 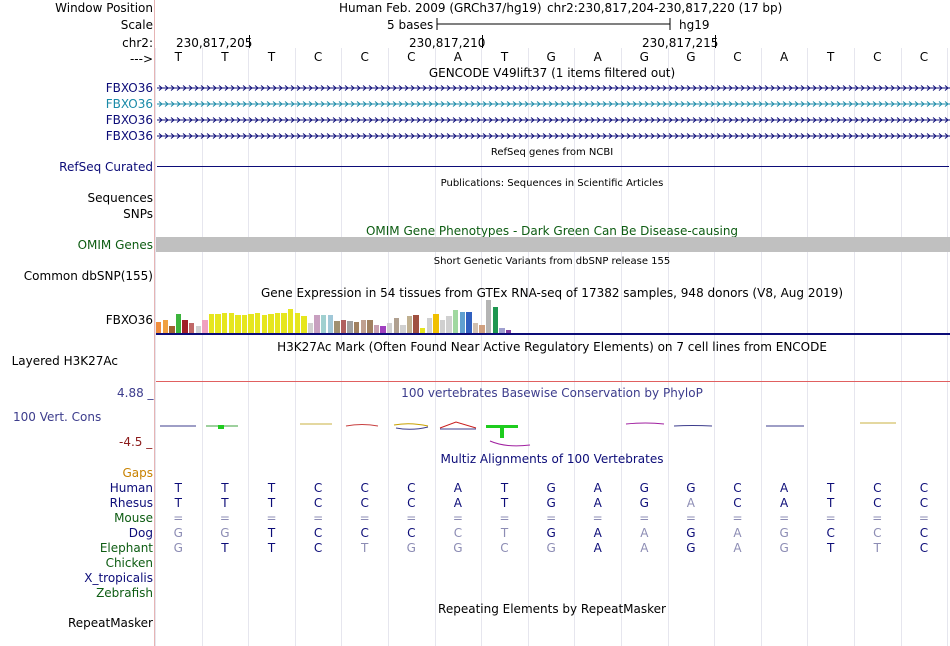 I want to click on phylop-label: 100 Vert. Cons, so click(x=57, y=417).